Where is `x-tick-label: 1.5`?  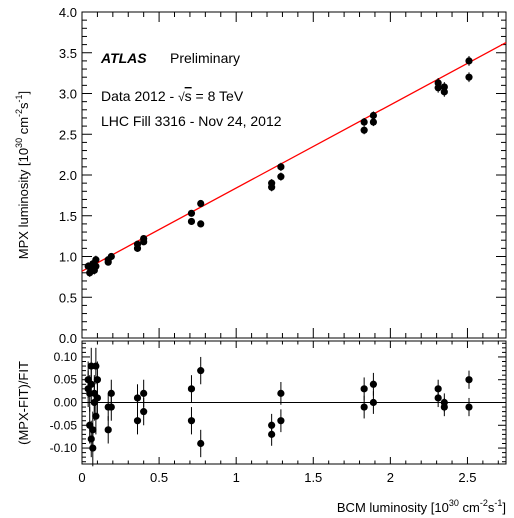 x-tick-label: 1.5 is located at coordinates (313, 477).